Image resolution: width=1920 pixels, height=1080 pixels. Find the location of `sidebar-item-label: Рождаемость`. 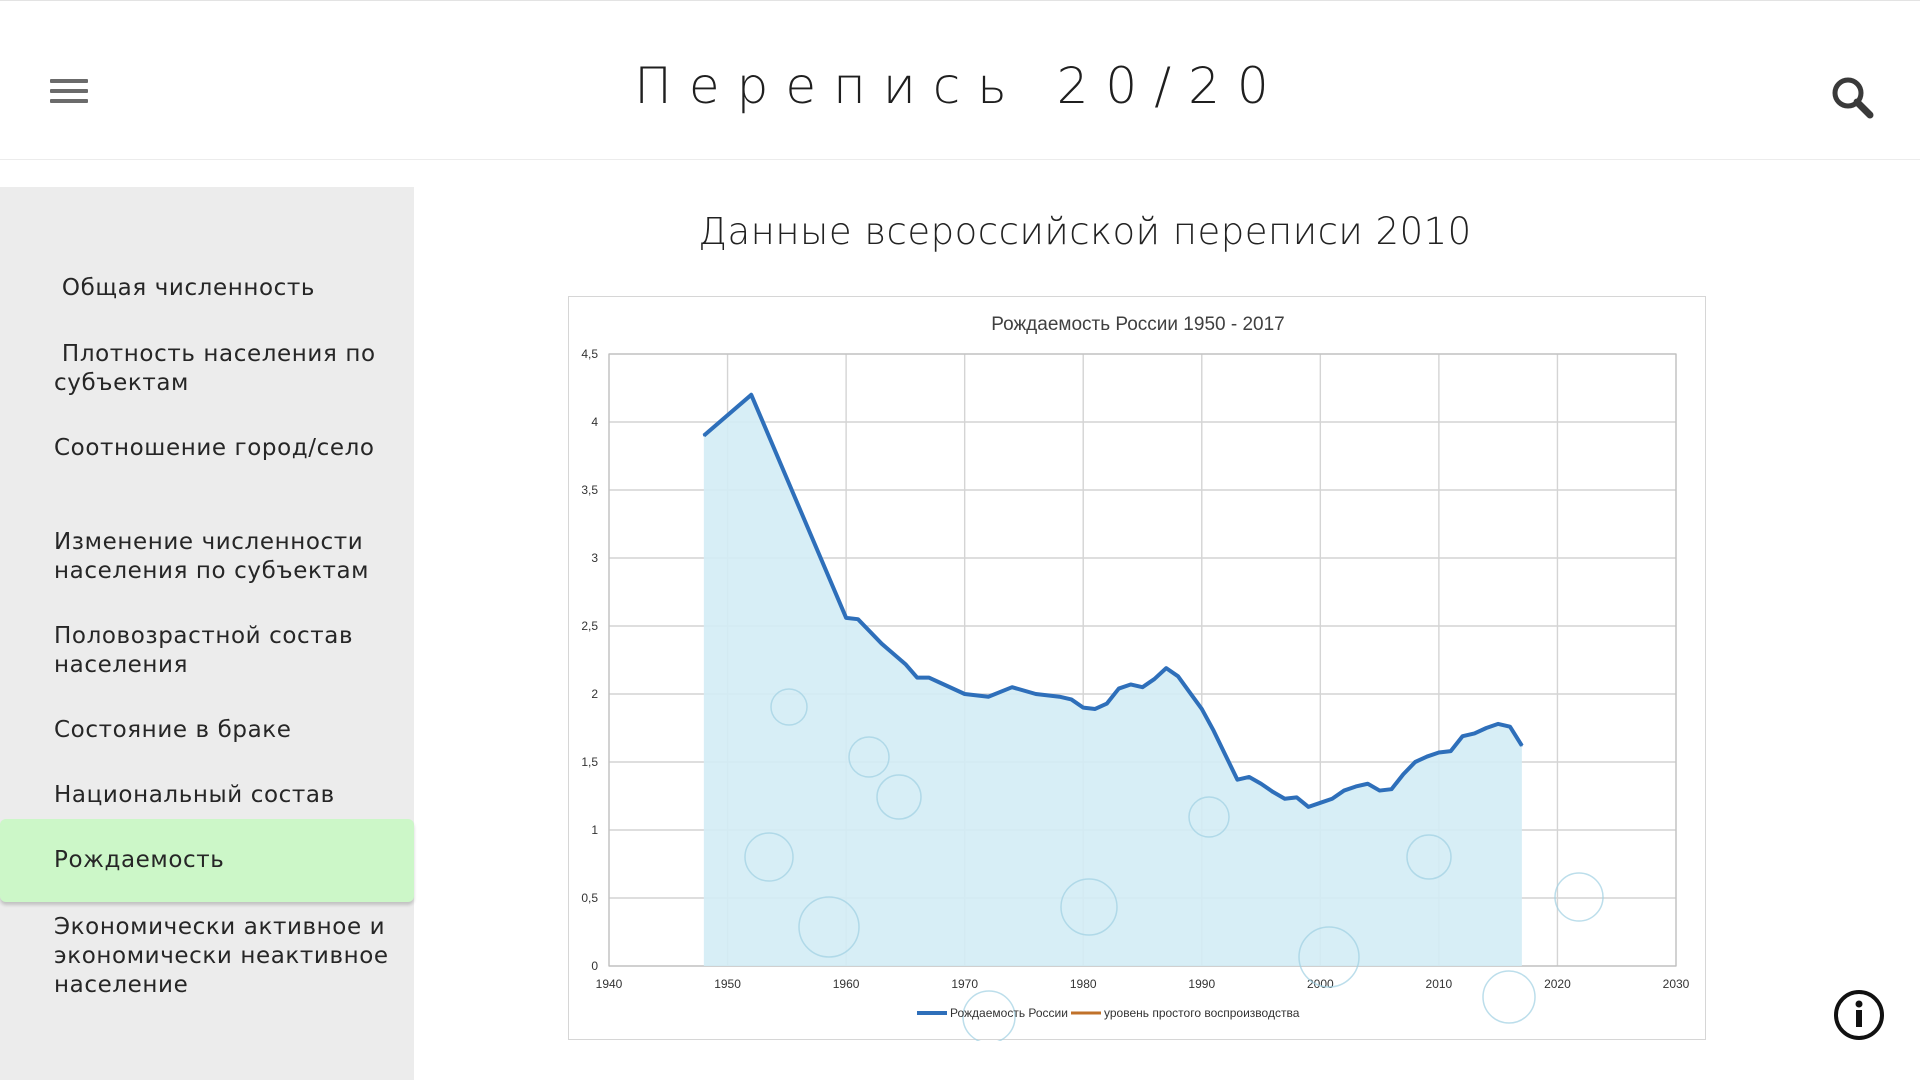

sidebar-item-label: Рождаемость is located at coordinates (139, 860).